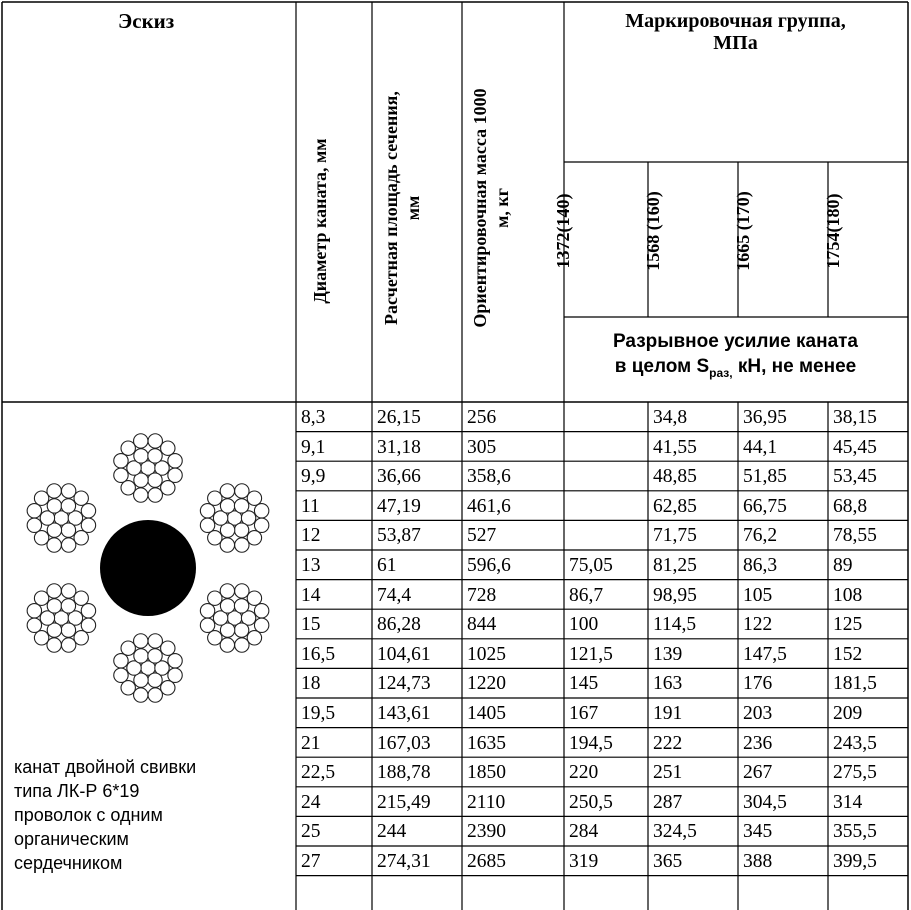 This screenshot has height=910, width=911. I want to click on table-cell: 1220, so click(486, 684).